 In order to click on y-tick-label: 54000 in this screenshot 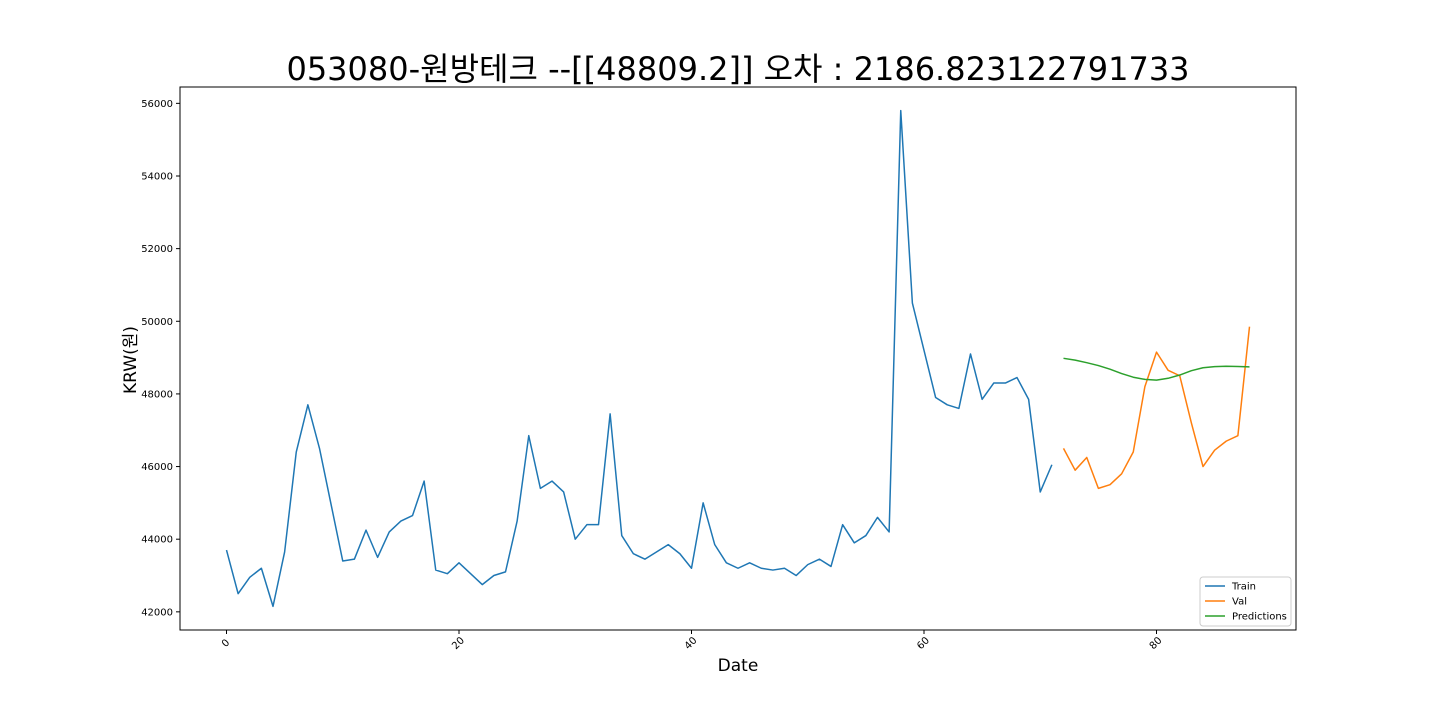, I will do `click(157, 176)`.